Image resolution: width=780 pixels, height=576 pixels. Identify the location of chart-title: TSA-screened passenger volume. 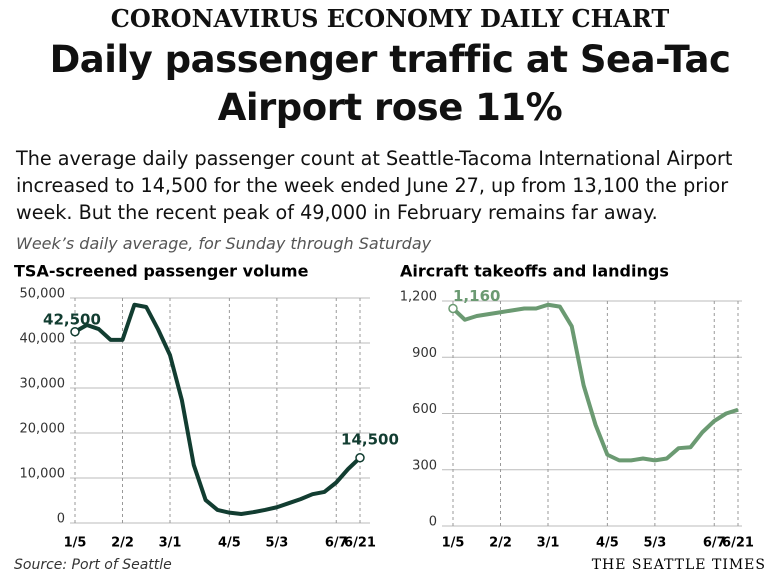
(161, 271).